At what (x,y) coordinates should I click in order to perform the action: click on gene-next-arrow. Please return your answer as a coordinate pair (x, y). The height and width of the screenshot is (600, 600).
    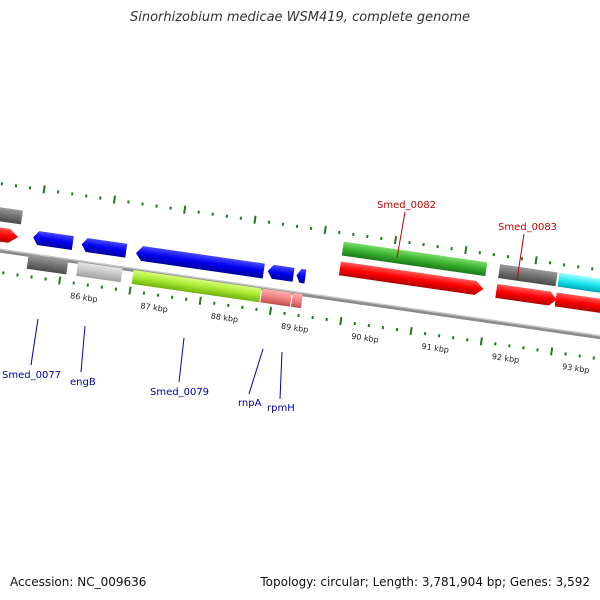
    Looking at the image, I should click on (577, 307).